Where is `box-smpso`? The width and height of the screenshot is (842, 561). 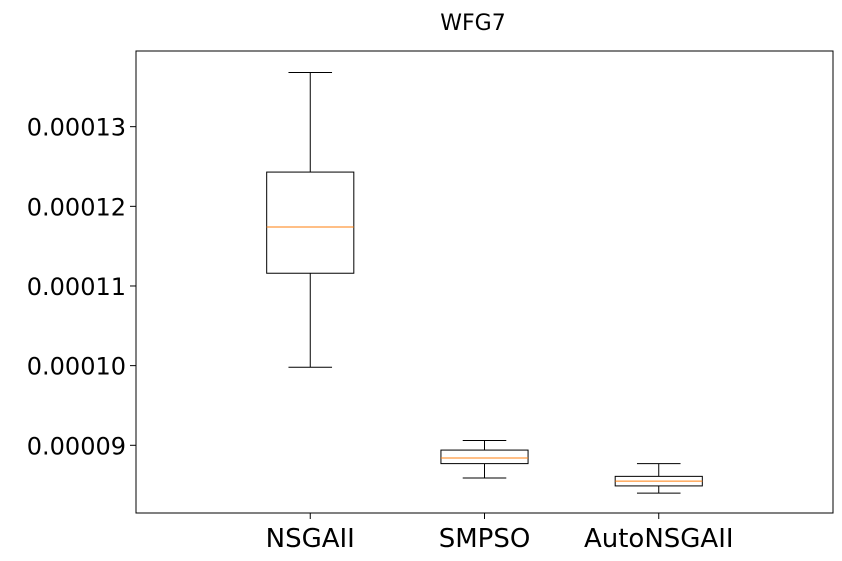 box-smpso is located at coordinates (484, 459).